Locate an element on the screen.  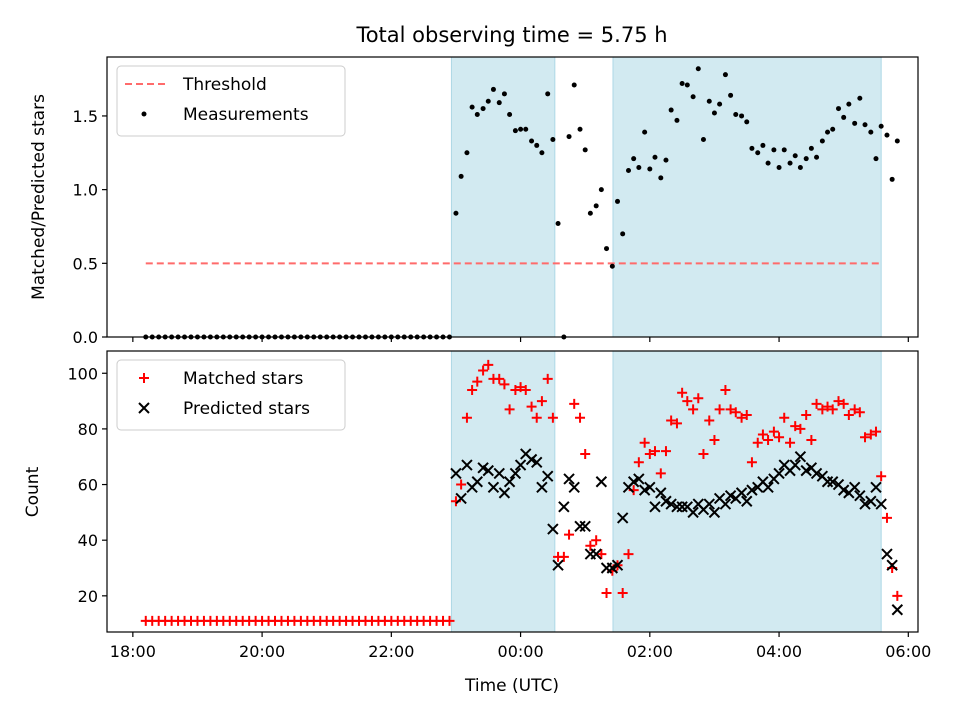
ratio-legend: Threshold Measurements is located at coordinates (231, 101).